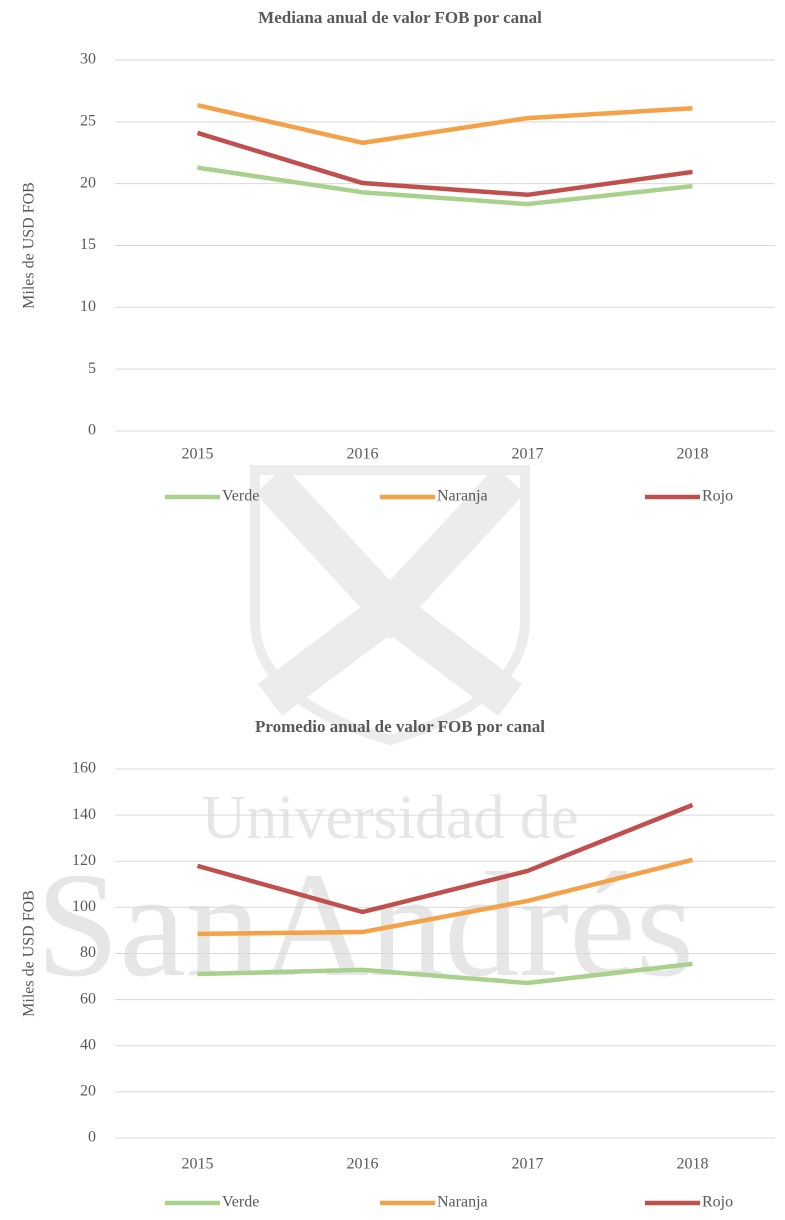 This screenshot has height=1220, width=785. What do you see at coordinates (84, 906) in the screenshot?
I see `y-tick-label: 100` at bounding box center [84, 906].